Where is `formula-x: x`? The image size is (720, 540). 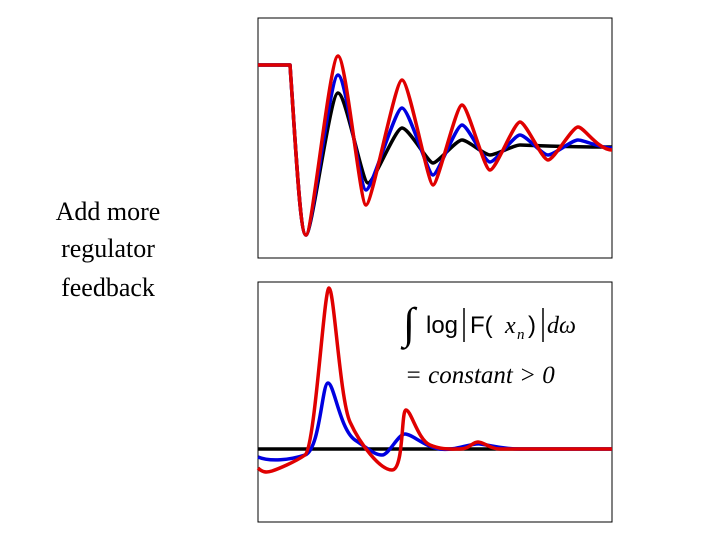 formula-x: x is located at coordinates (510, 326).